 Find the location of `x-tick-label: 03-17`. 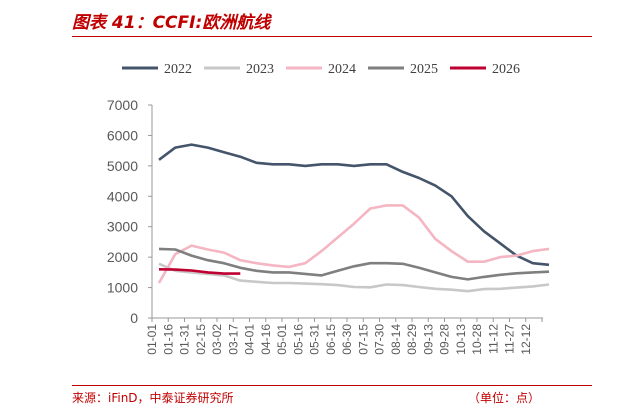

x-tick-label: 03-17 is located at coordinates (233, 339).